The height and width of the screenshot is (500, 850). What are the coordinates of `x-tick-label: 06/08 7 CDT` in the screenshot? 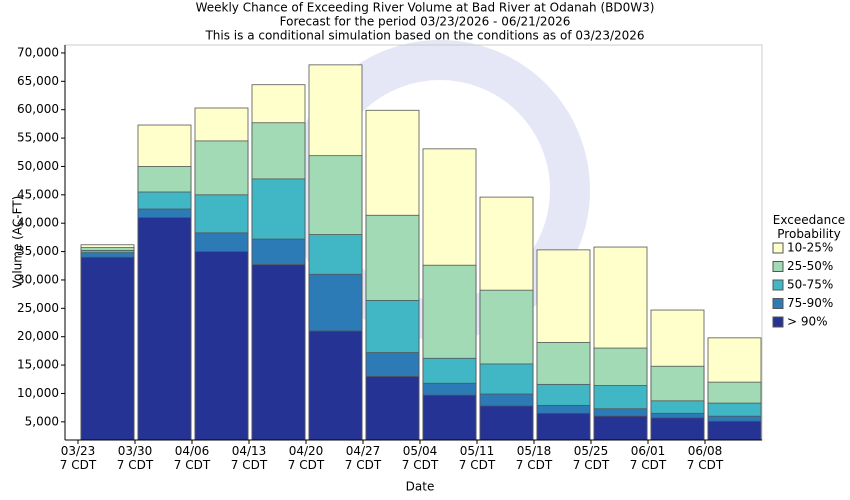 It's located at (705, 458).